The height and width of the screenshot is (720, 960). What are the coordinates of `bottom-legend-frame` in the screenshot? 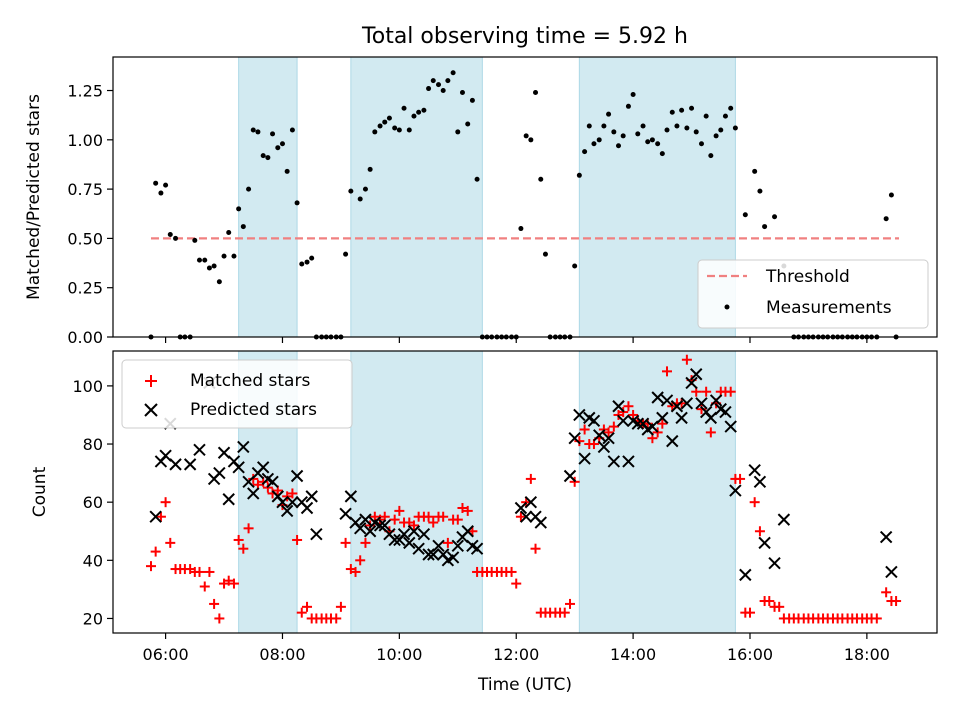 It's located at (237, 394).